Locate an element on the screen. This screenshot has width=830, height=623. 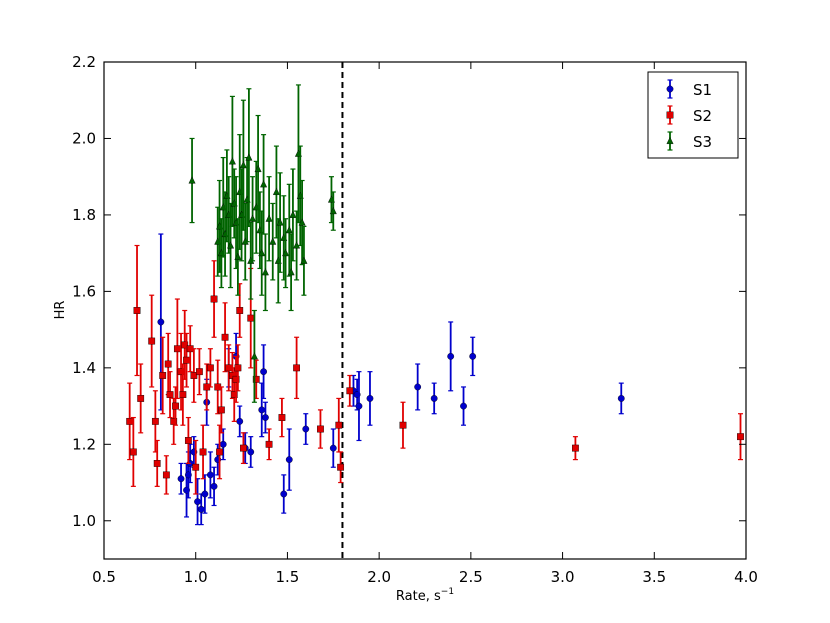
y-tick-label: 2.2 is located at coordinates (84, 62).